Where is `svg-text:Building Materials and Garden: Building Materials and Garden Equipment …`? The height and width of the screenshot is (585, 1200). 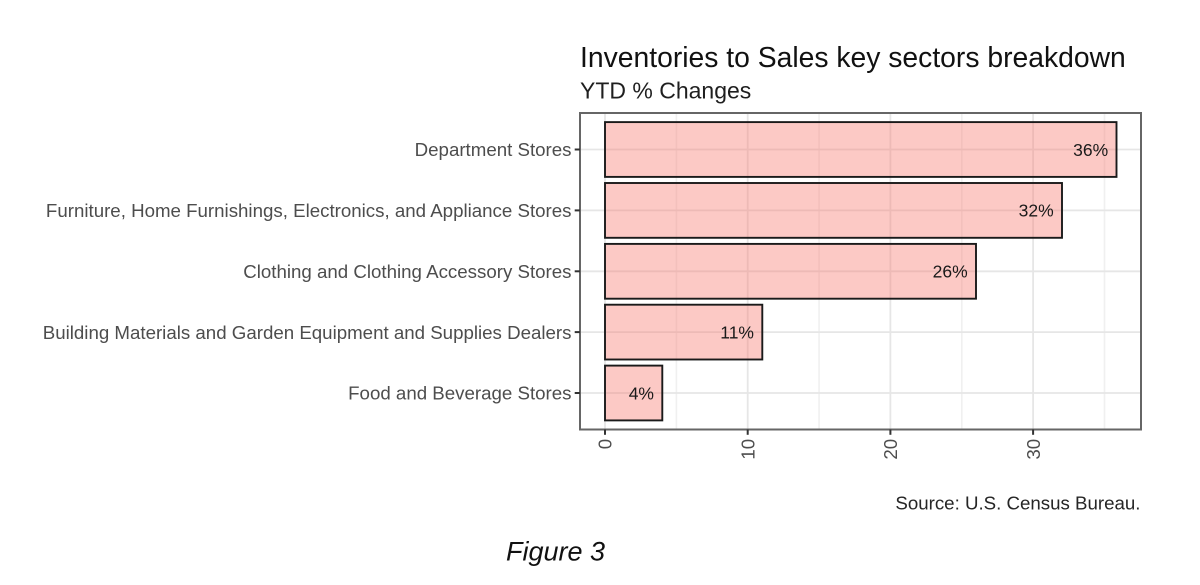 svg-text:Building Materials and Garden: Building Materials and Garden Equipment … is located at coordinates (307, 332).